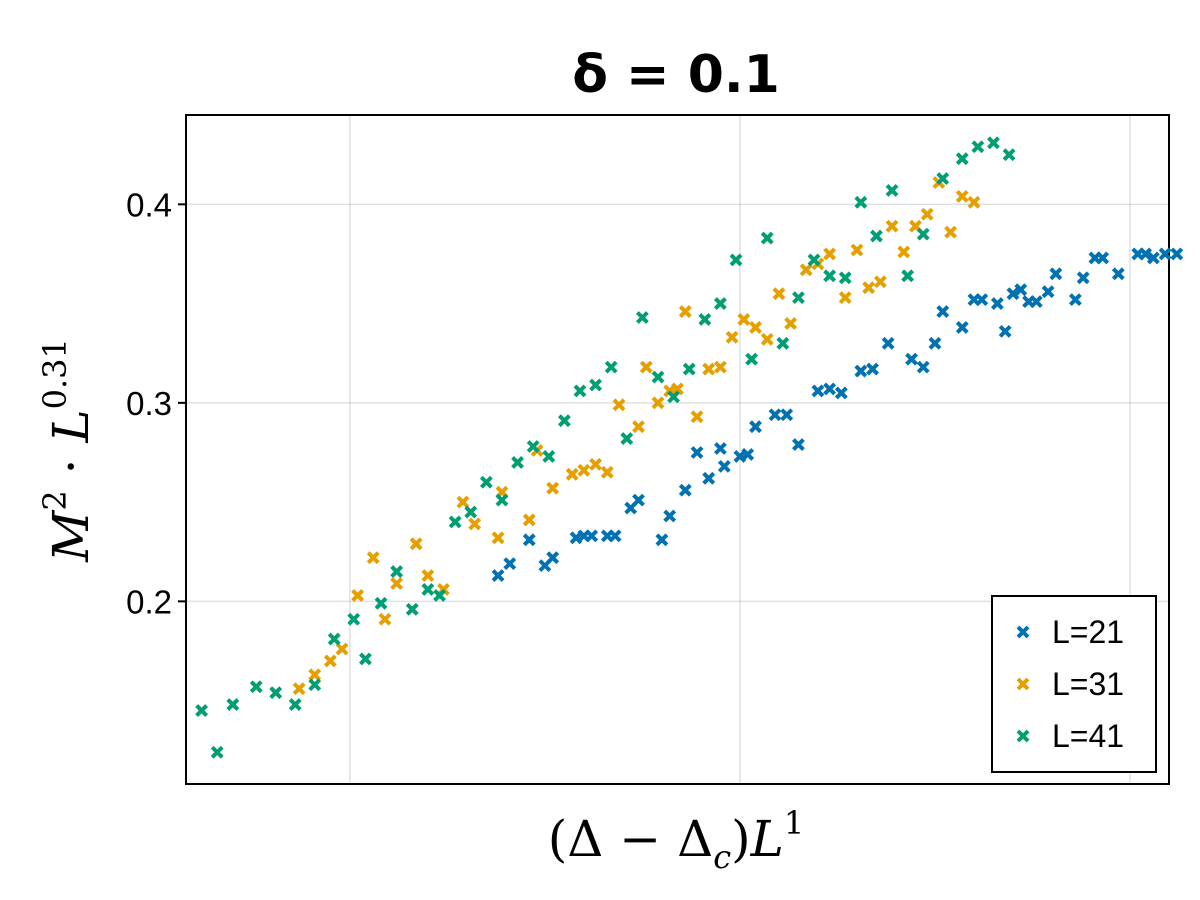 This screenshot has width=1200, height=900. Describe the element at coordinates (676, 840) in the screenshot. I see `x-axis-label: (Δ − Δc)L1` at that location.